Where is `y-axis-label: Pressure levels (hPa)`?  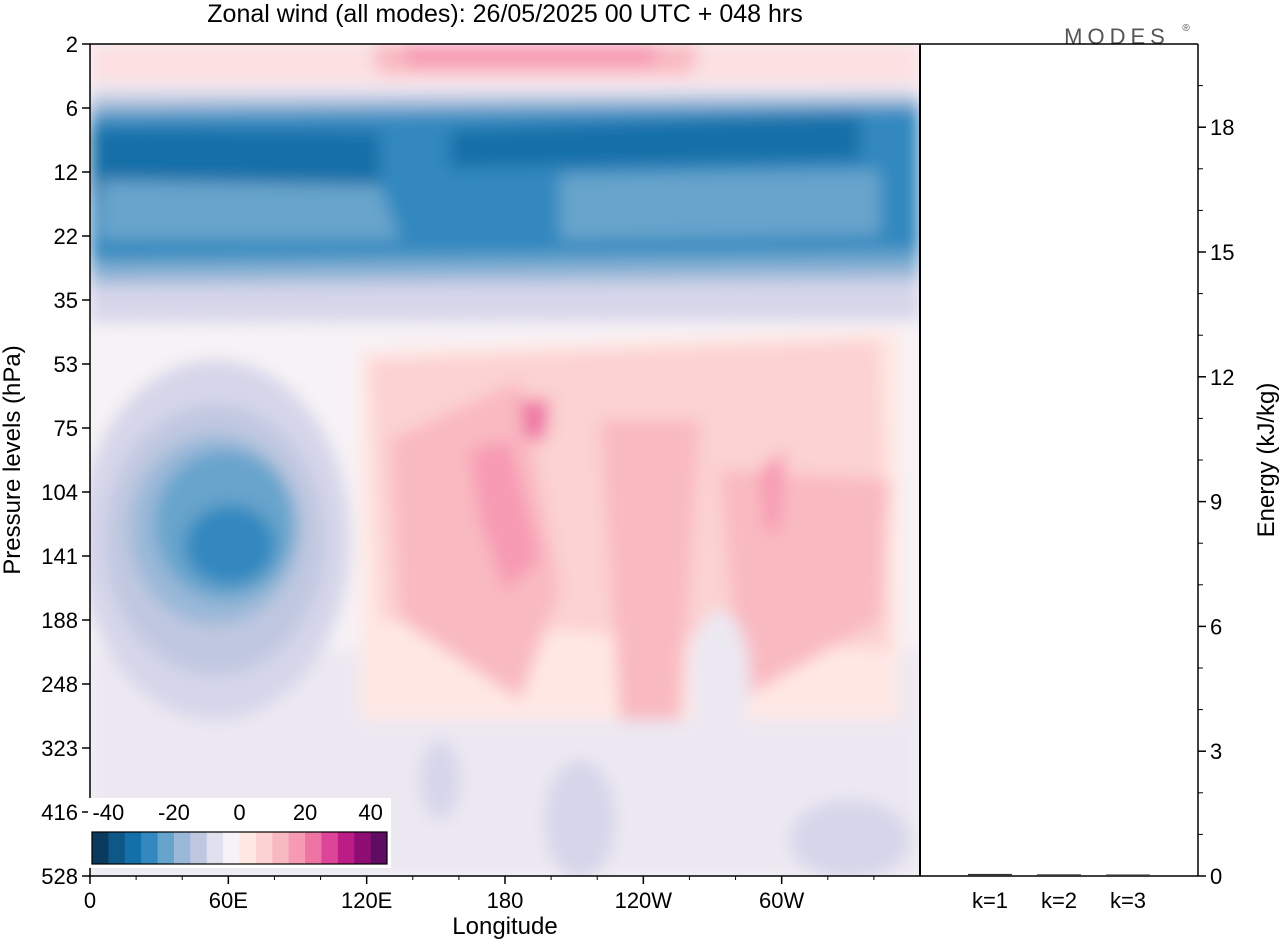 y-axis-label: Pressure levels (hPa) is located at coordinates (13, 459).